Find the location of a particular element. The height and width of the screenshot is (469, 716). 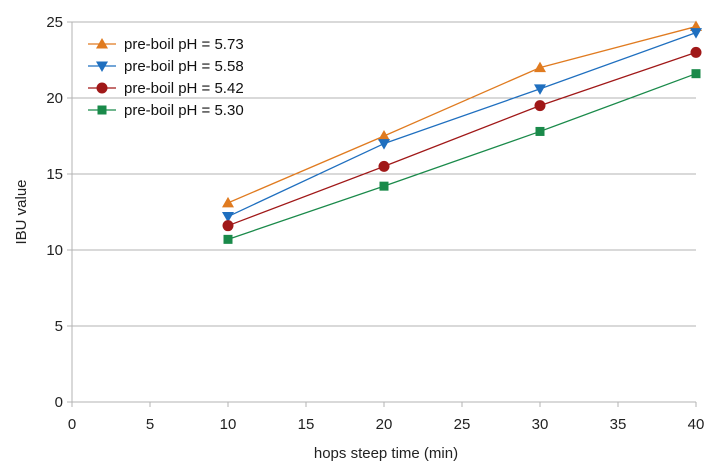

y-tick-label: 0 is located at coordinates (59, 402).